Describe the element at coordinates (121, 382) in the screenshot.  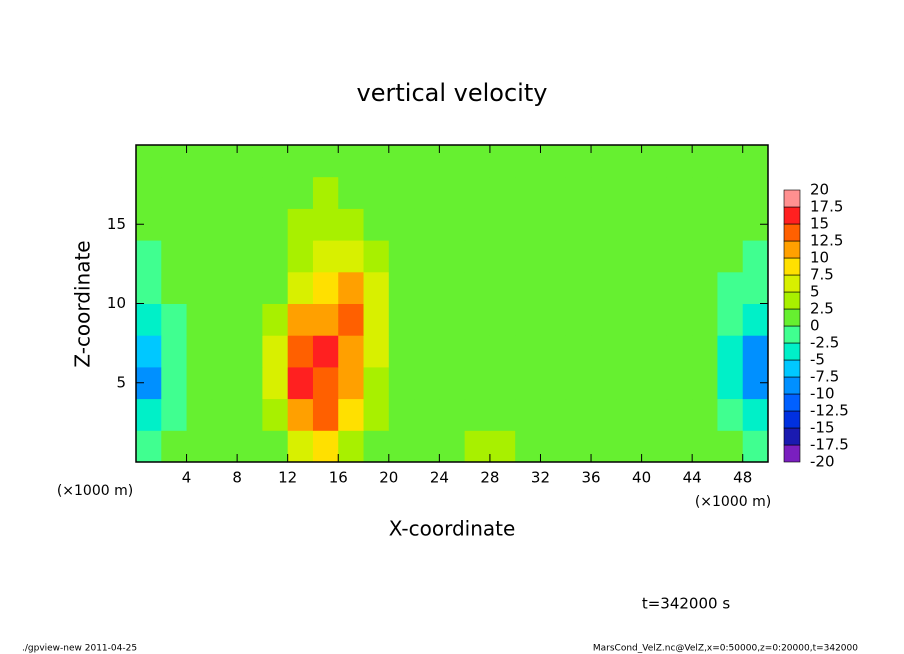
I see `y-tick-label: 5` at that location.